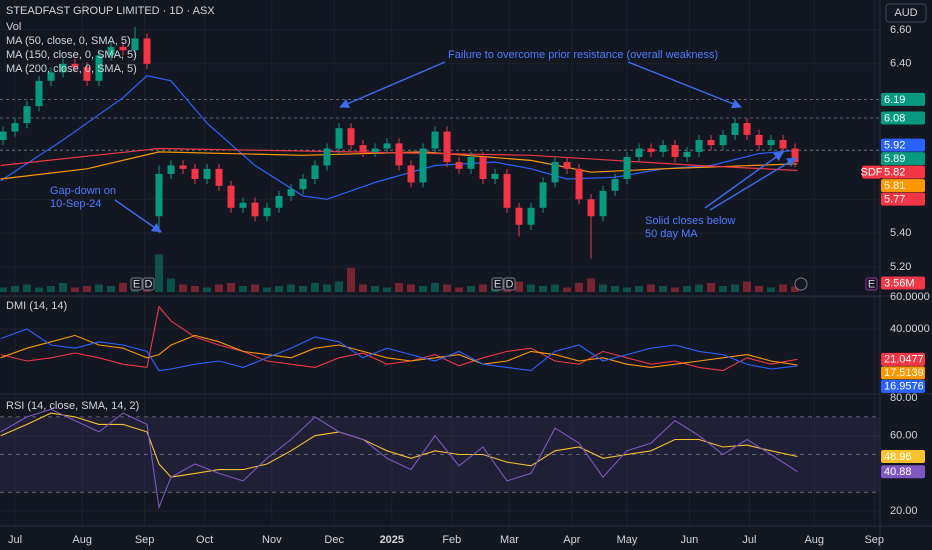 This screenshot has width=932, height=550. What do you see at coordinates (684, 85) in the screenshot?
I see `annotation-arrow` at bounding box center [684, 85].